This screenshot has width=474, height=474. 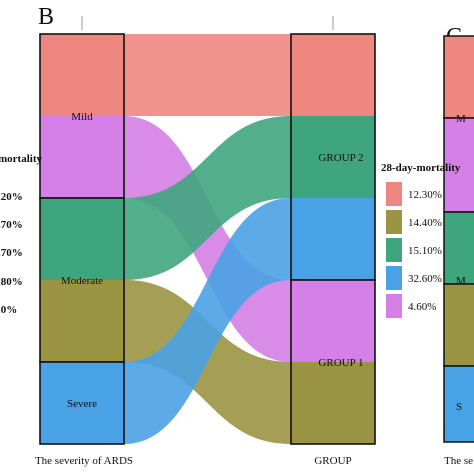 I want to click on flow-15.10%, so click(x=207, y=198).